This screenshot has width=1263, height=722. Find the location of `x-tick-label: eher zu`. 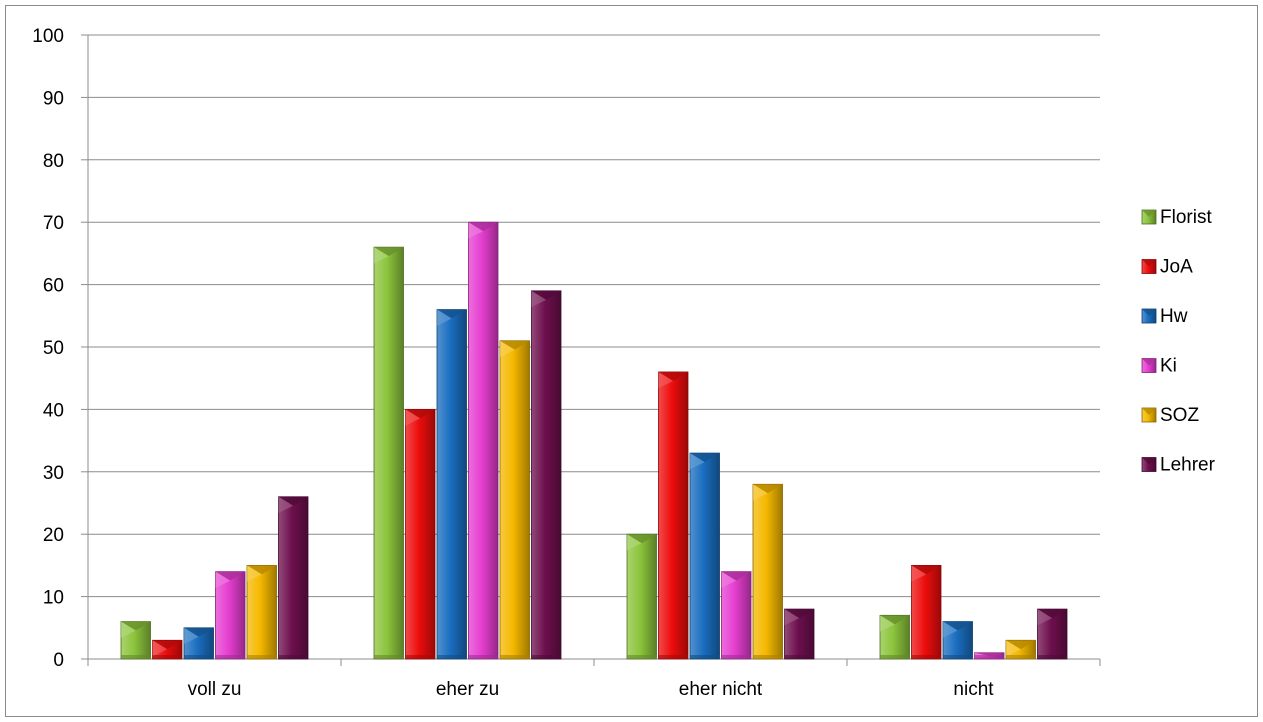

x-tick-label: eher zu is located at coordinates (467, 689).